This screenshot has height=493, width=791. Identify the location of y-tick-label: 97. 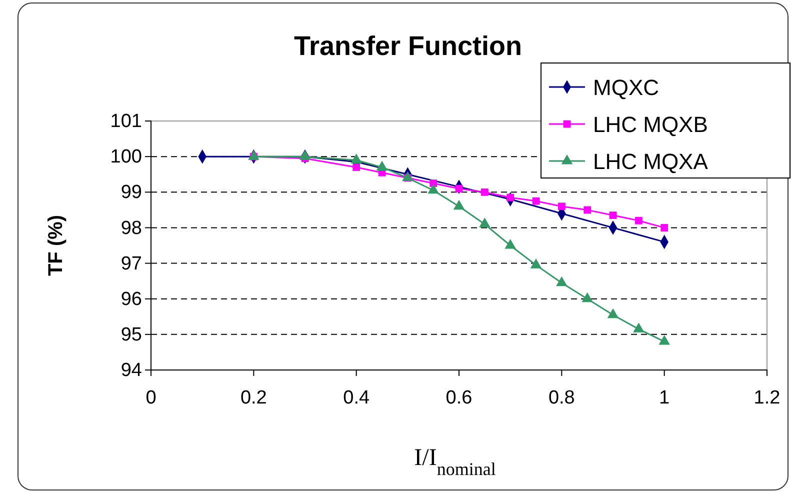
(131, 263).